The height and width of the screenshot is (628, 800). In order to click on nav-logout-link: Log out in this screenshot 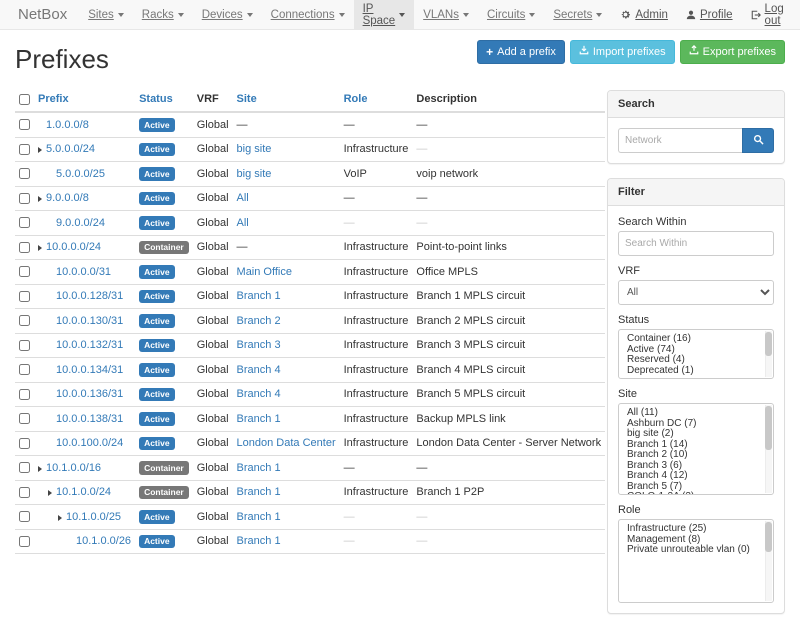, I will do `click(767, 14)`.